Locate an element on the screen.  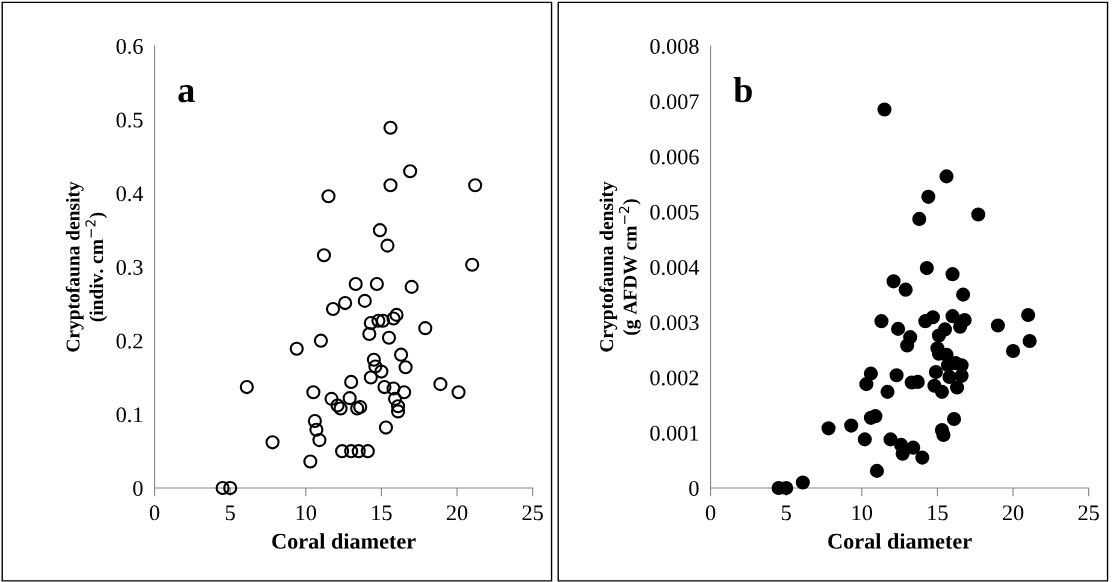
annotation: b is located at coordinates (742, 89).